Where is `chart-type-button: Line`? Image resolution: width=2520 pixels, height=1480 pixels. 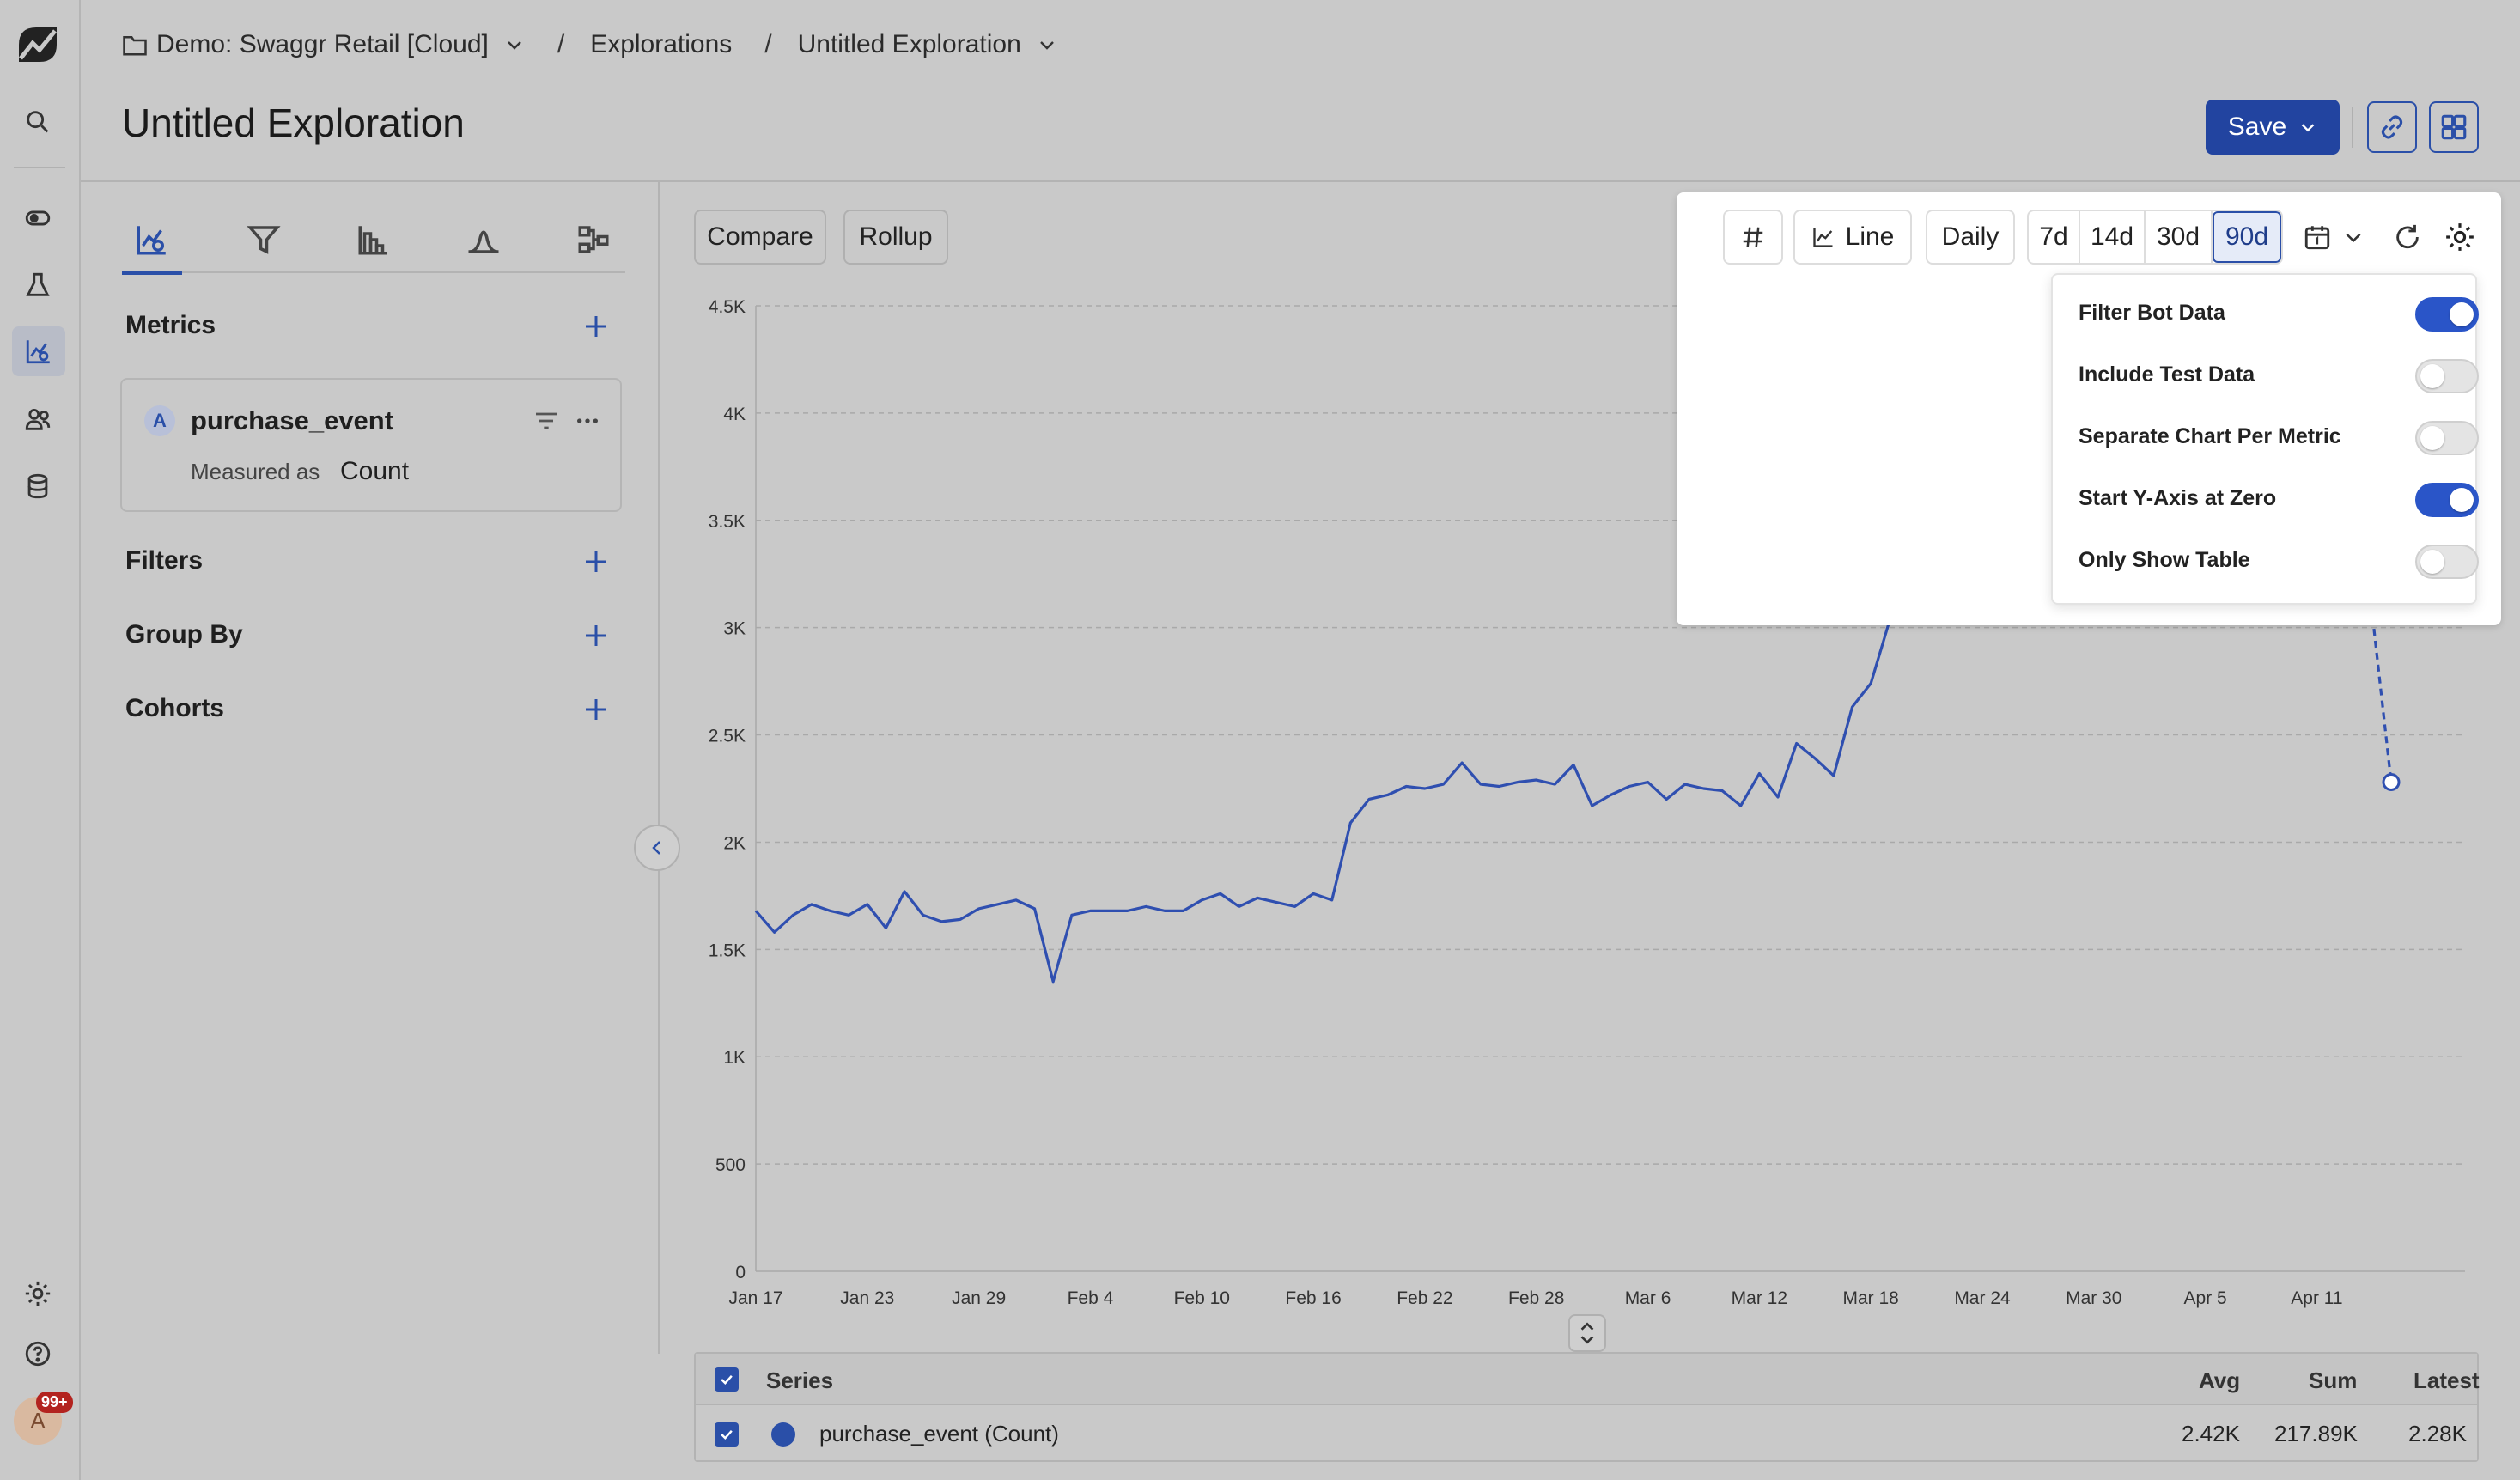
chart-type-button: Line is located at coordinates (1853, 237).